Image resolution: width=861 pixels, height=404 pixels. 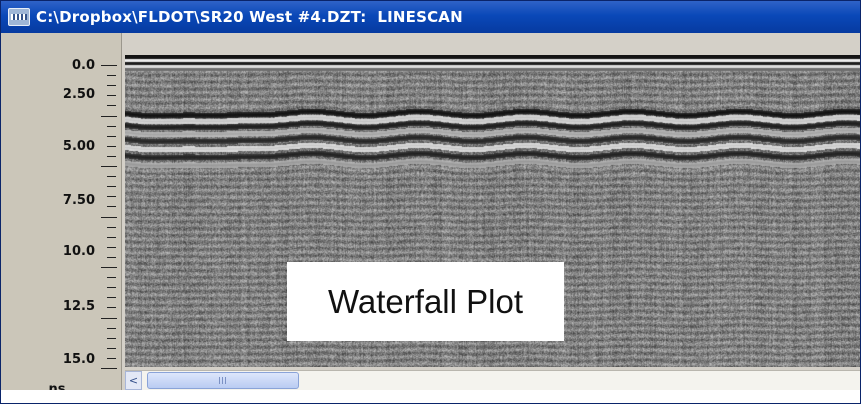 I want to click on ruler-label-2: 5.00, so click(x=79, y=147).